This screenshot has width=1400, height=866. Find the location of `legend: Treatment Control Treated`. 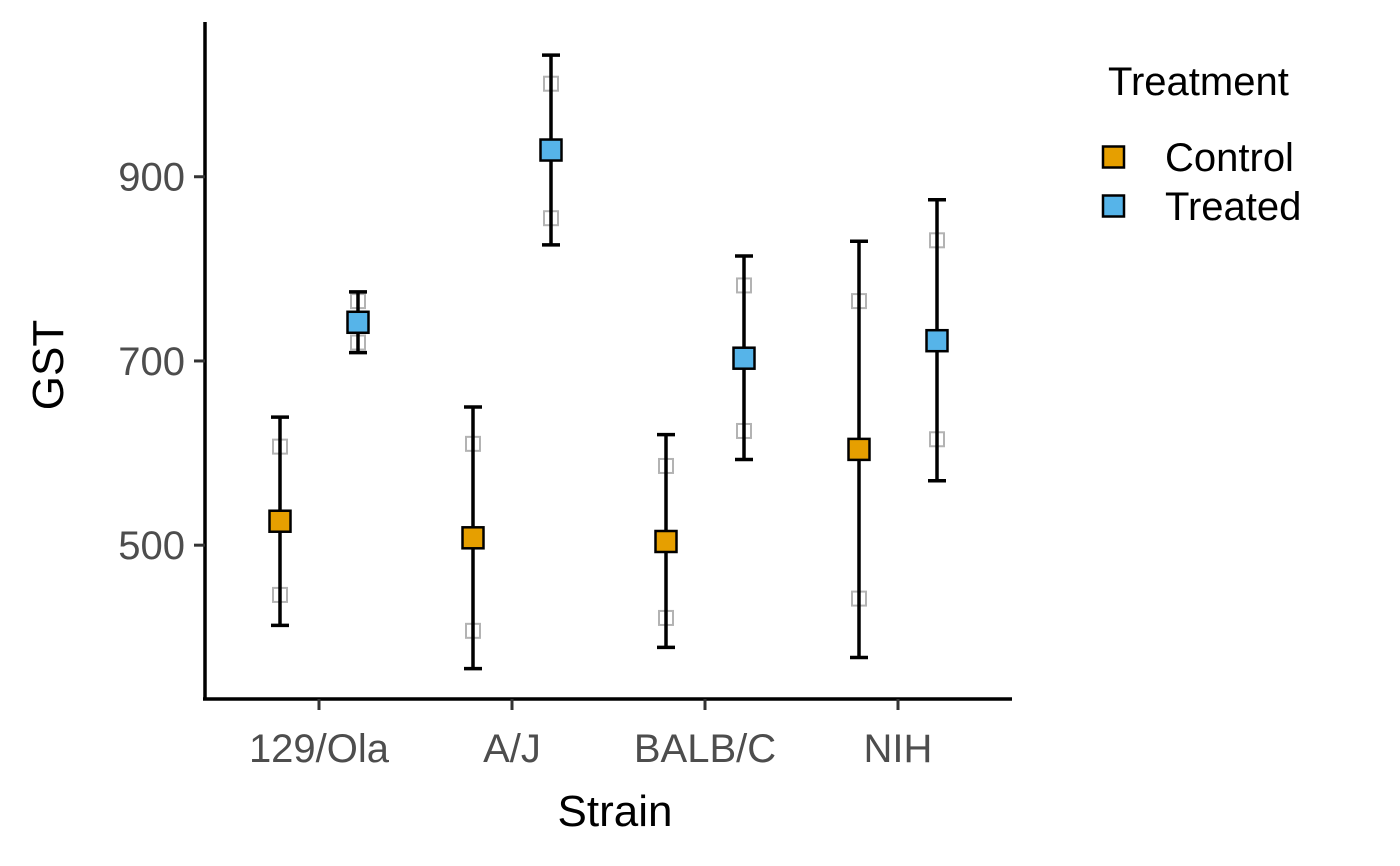

legend: Treatment Control Treated is located at coordinates (1201, 144).